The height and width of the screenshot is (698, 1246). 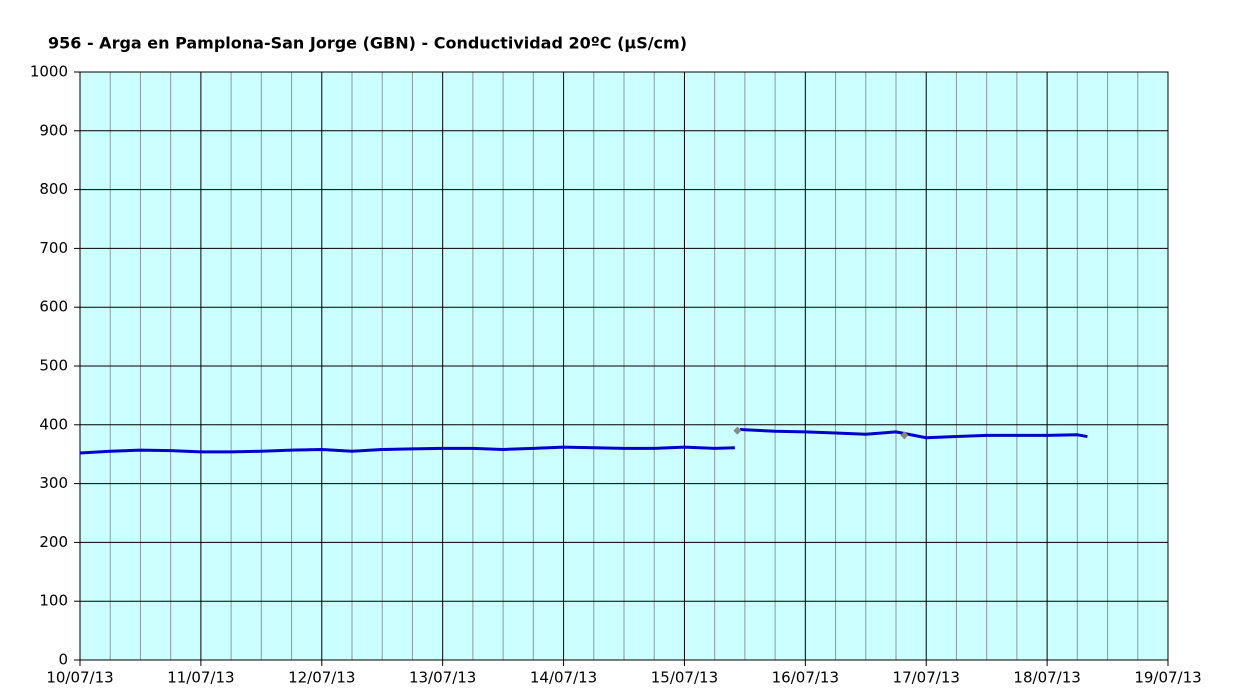 What do you see at coordinates (1167, 678) in the screenshot?
I see `x-tick-label: 19/07/13` at bounding box center [1167, 678].